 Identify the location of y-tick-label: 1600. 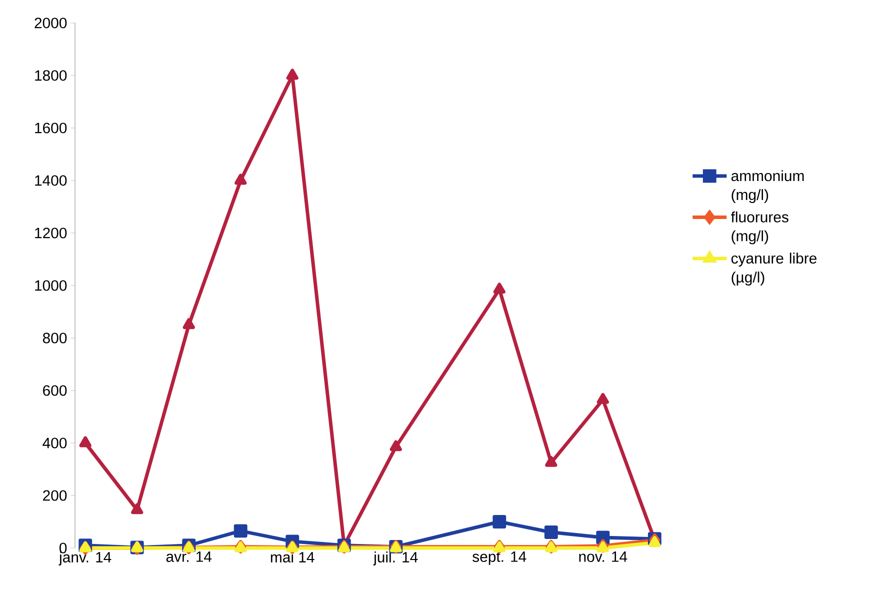
(51, 128).